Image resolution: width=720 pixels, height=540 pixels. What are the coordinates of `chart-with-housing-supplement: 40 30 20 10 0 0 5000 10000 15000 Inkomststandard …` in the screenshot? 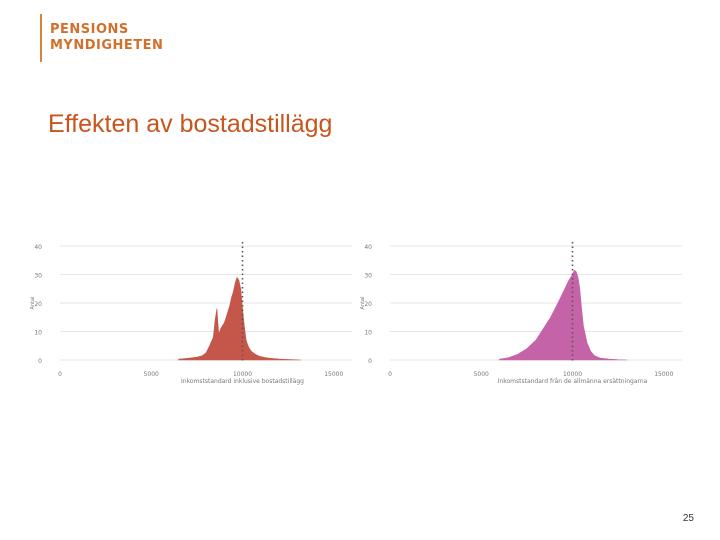 It's located at (195, 316).